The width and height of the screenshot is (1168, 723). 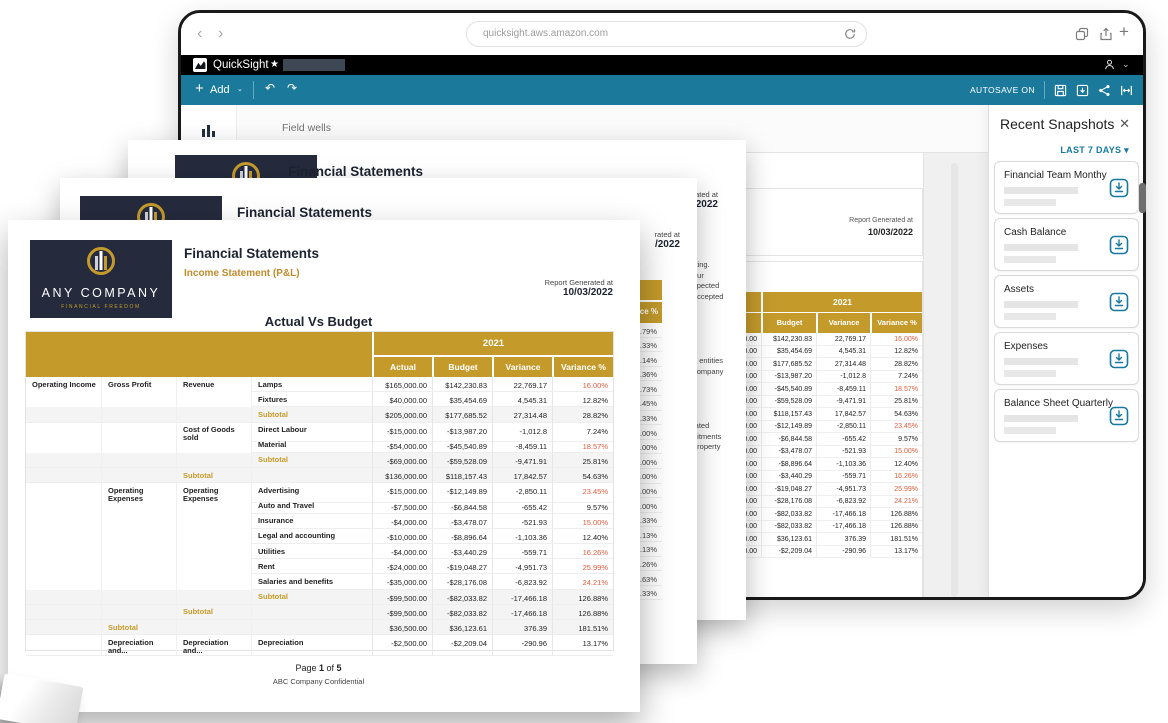 I want to click on new-tab-icon: +, so click(x=1124, y=31).